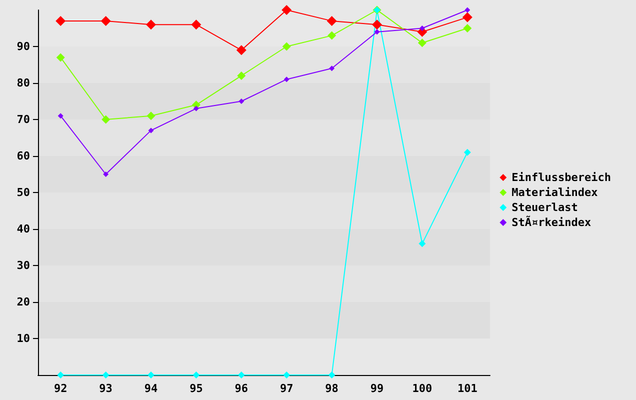  I want to click on x-tick-label: 94, so click(151, 388).